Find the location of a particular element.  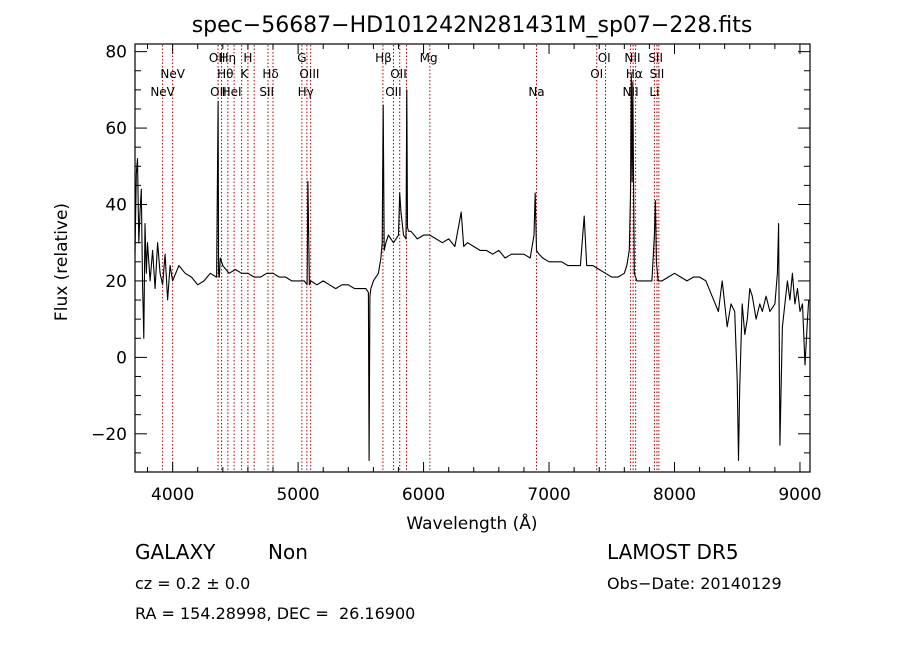

x-tick-label: 8000 is located at coordinates (674, 495).